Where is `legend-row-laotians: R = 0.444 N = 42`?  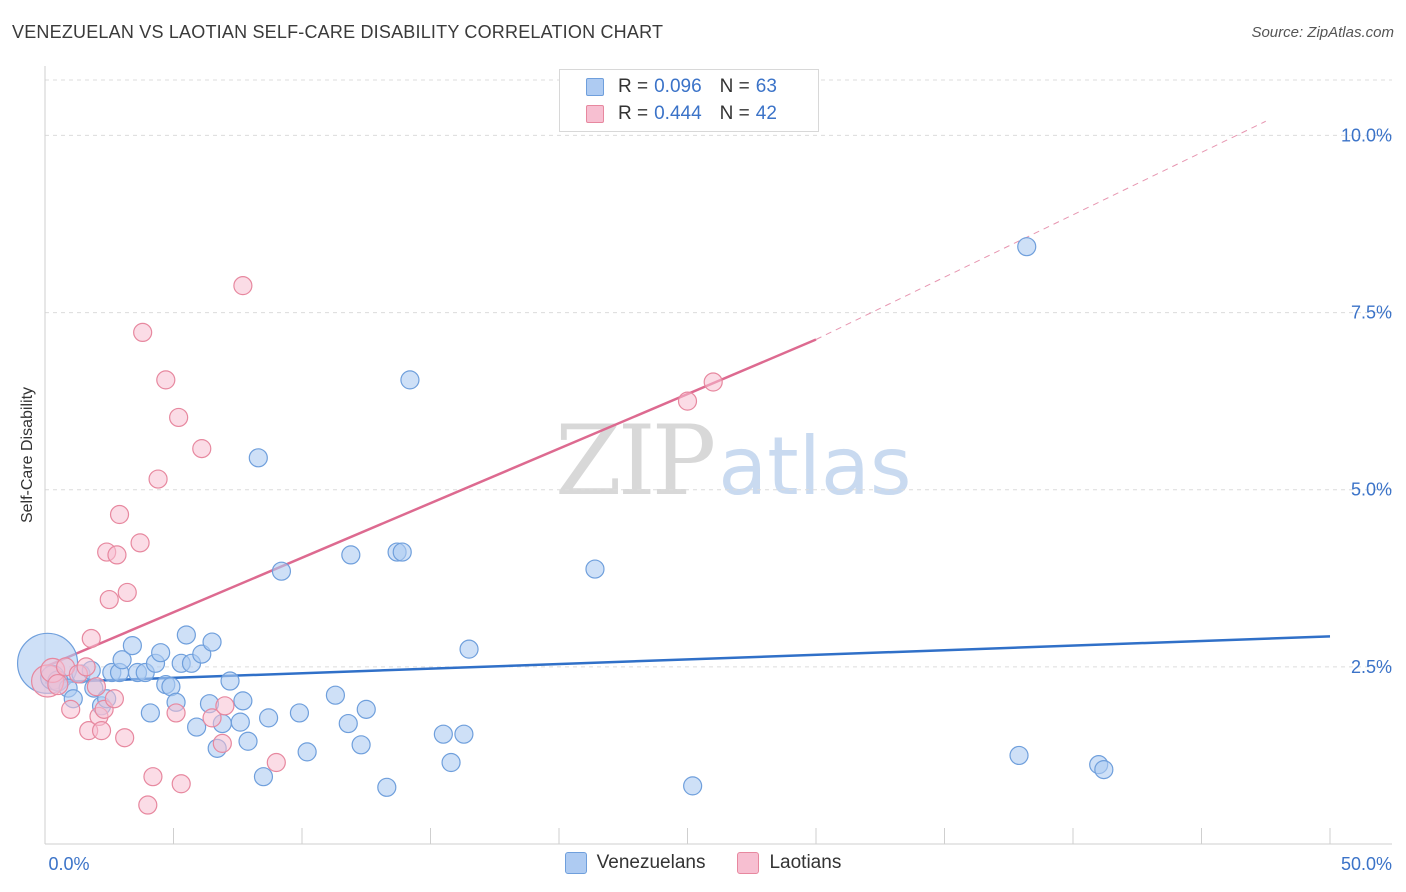
legend-row-laotians: R = 0.444 N = 42 is located at coordinates (681, 114).